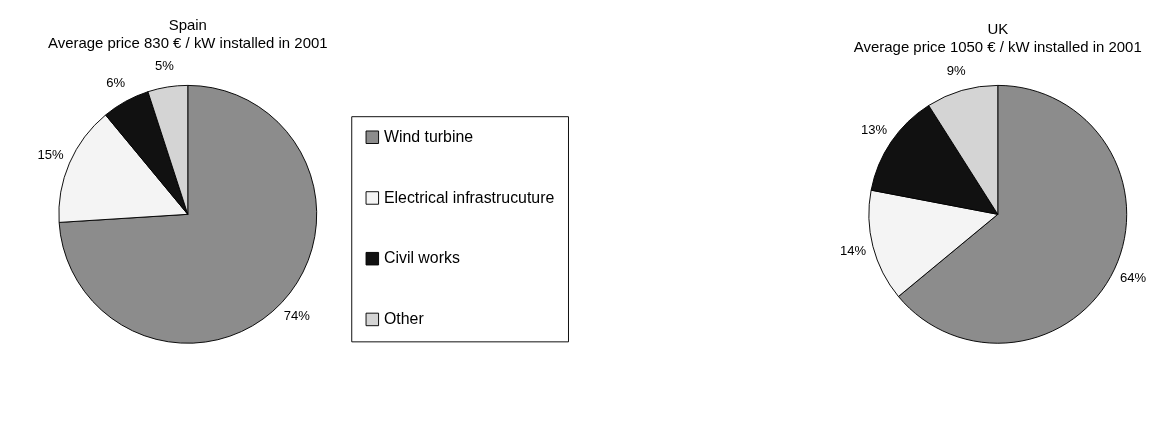  Describe the element at coordinates (956, 70) in the screenshot. I see `data-label: 9%` at that location.